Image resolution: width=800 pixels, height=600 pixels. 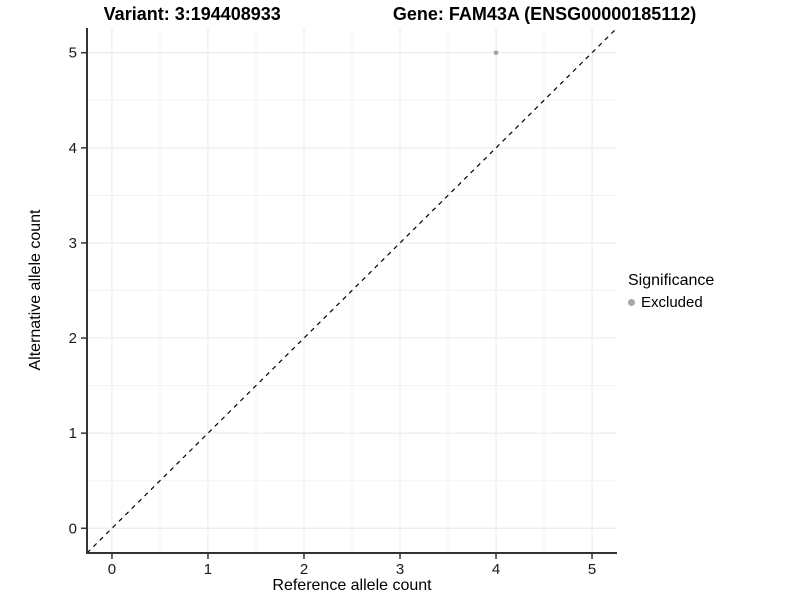 I want to click on x-tick-label: 4, so click(x=496, y=569).